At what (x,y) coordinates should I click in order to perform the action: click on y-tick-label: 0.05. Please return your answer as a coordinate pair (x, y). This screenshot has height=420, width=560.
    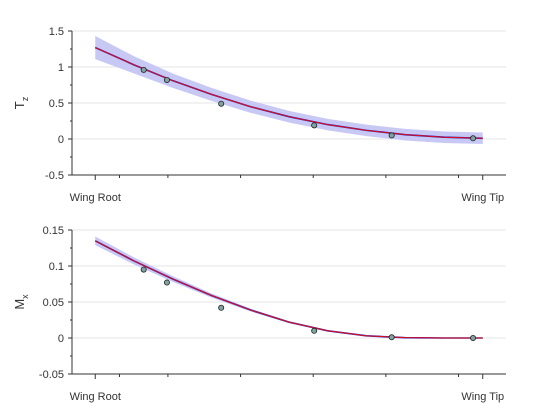
    Looking at the image, I should click on (53, 303).